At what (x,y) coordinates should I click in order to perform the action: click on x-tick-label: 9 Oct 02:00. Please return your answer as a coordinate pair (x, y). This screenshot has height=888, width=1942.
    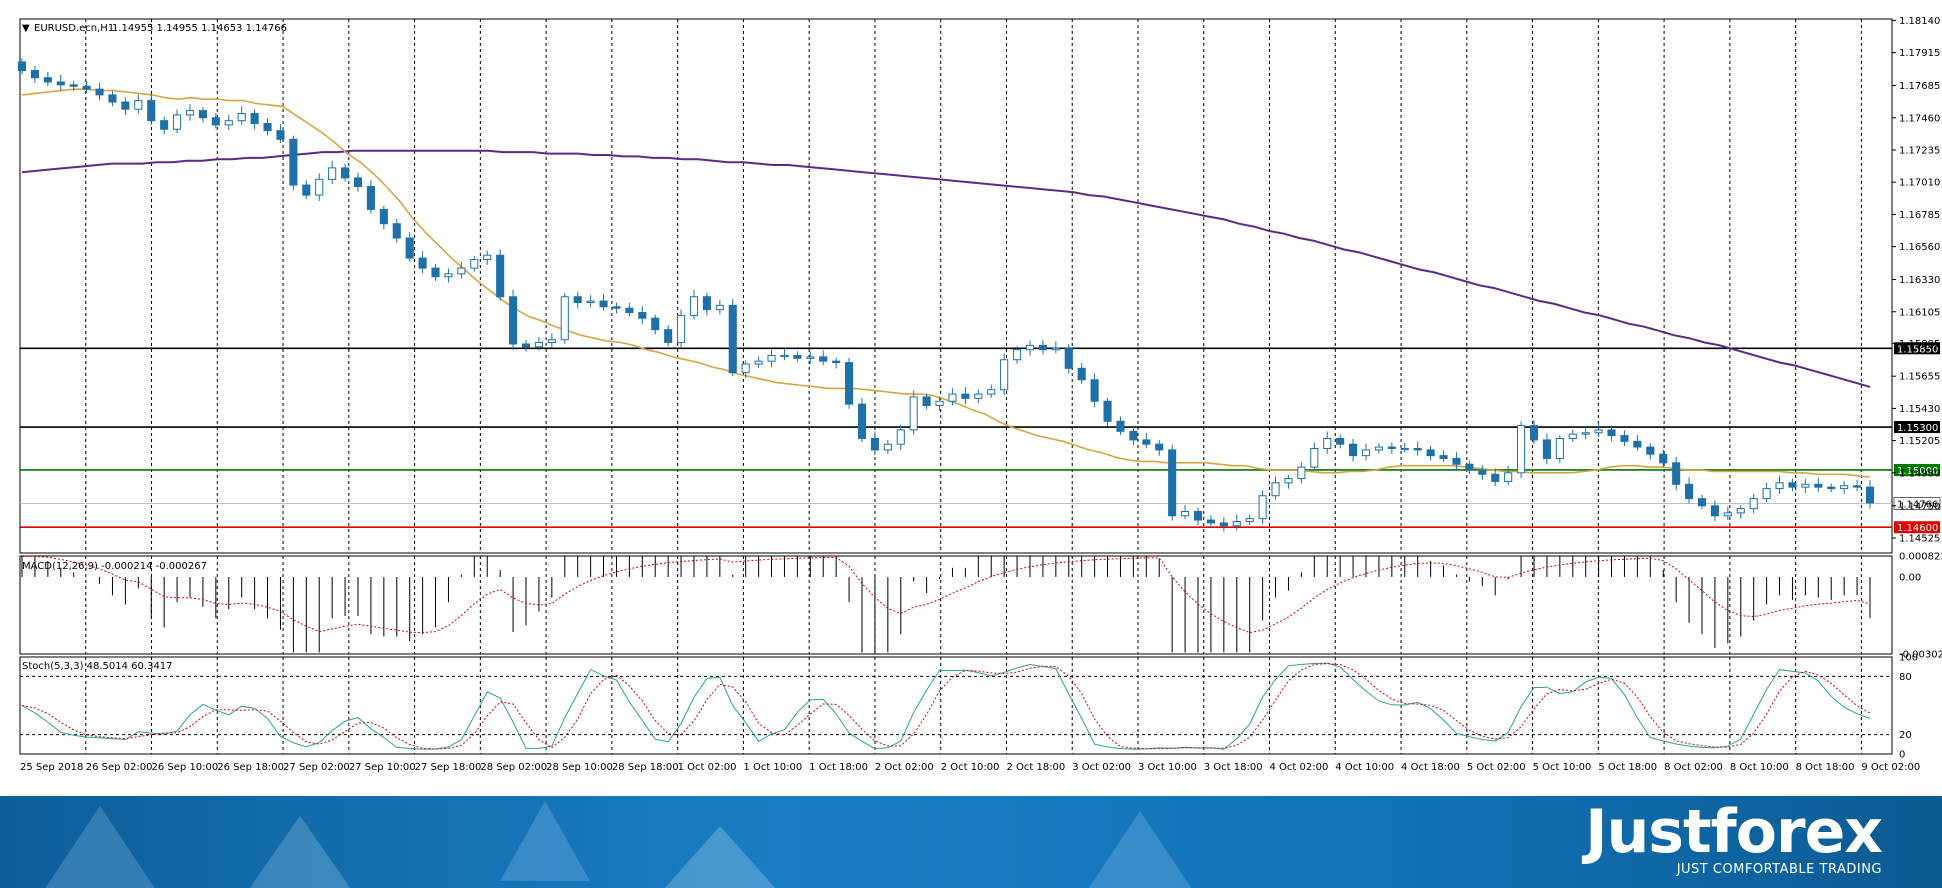
    Looking at the image, I should click on (1890, 767).